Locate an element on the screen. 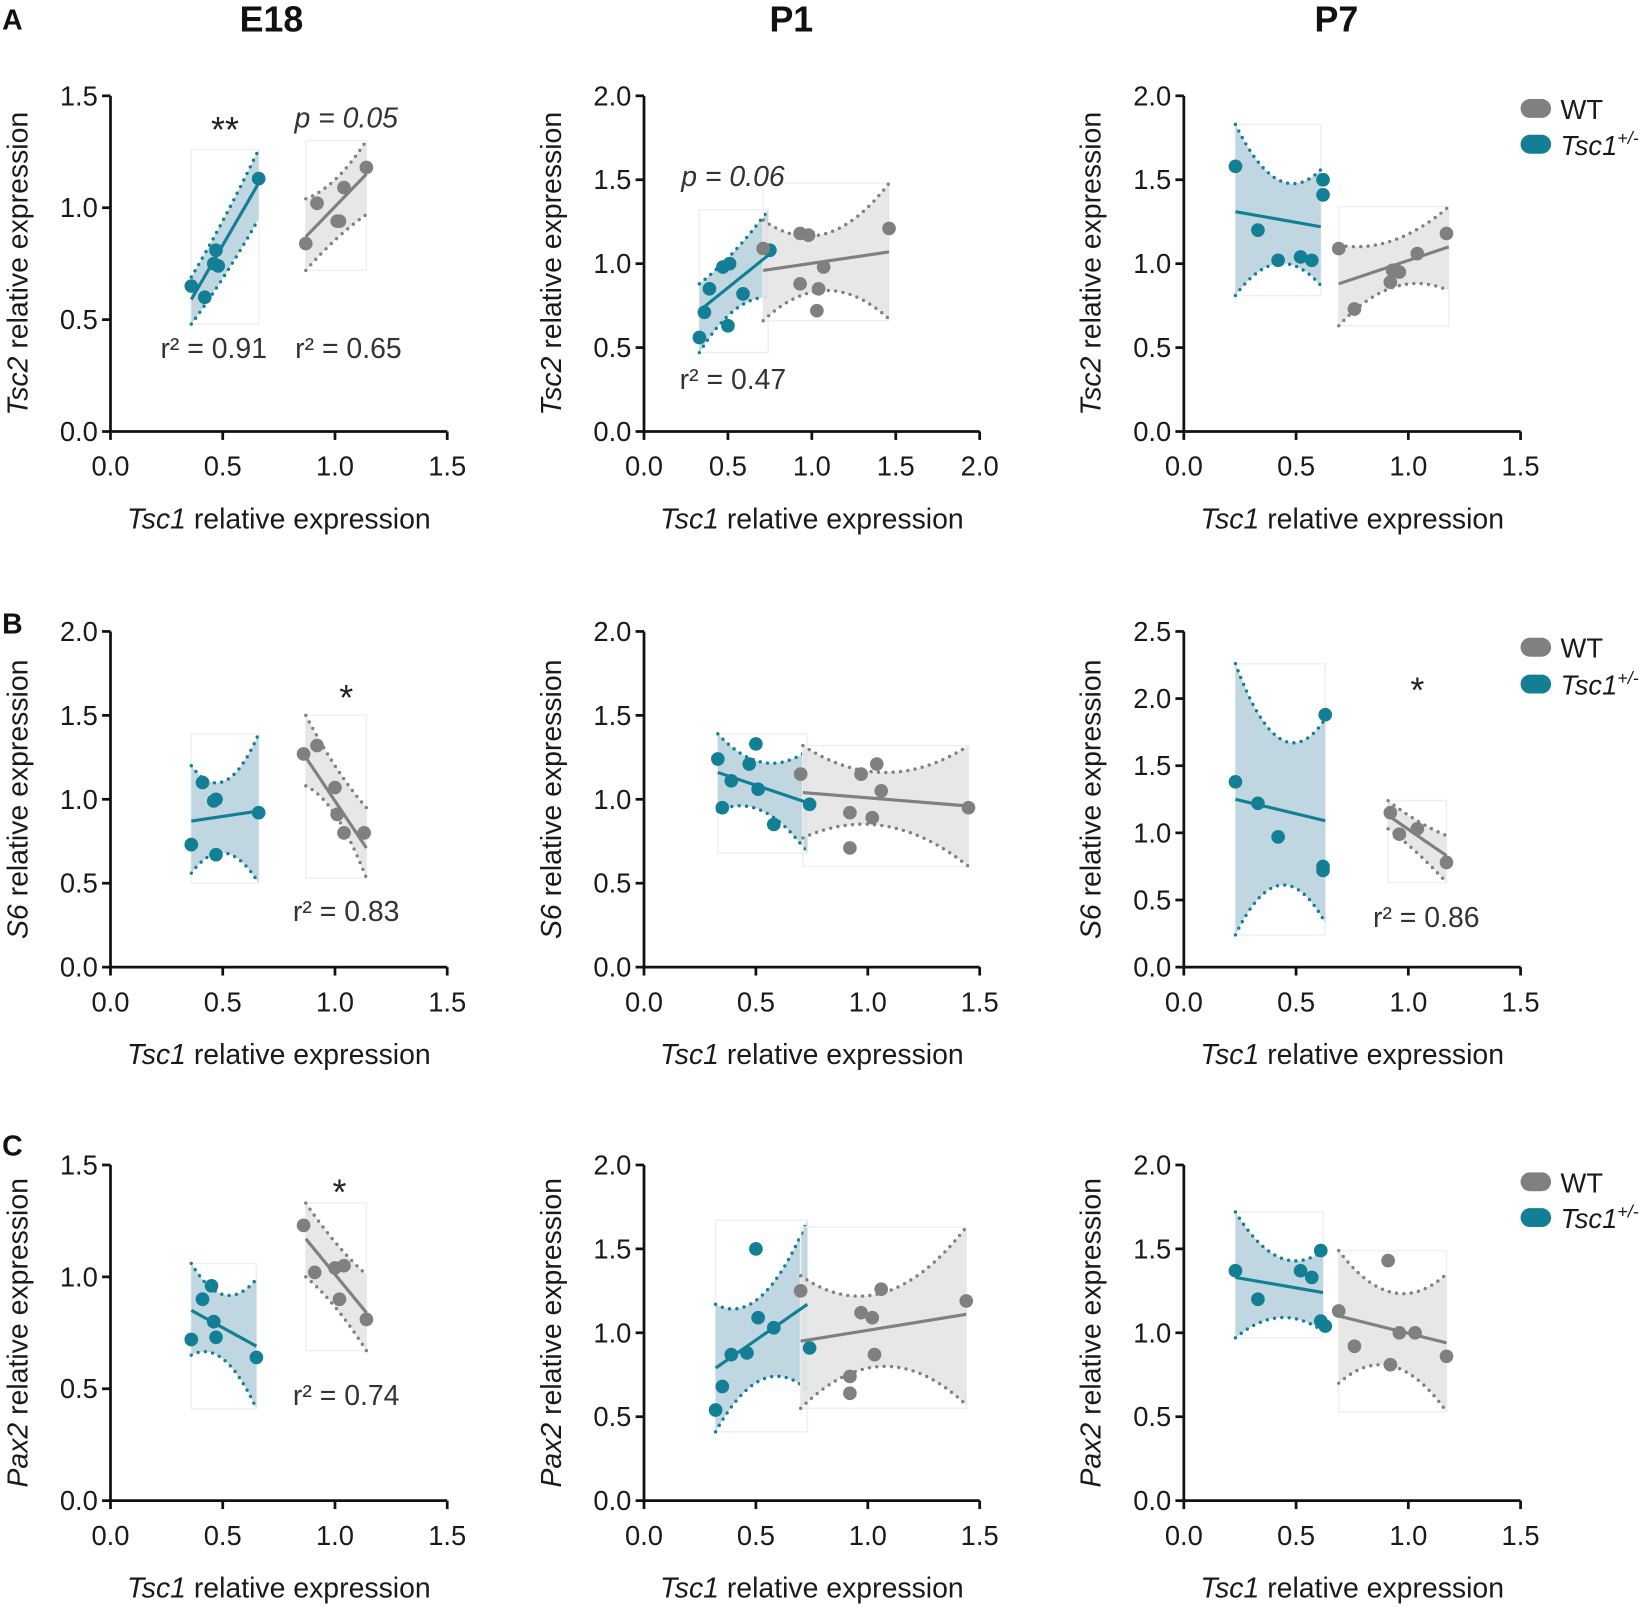  tsc1-ci-bounds is located at coordinates (225, 236).